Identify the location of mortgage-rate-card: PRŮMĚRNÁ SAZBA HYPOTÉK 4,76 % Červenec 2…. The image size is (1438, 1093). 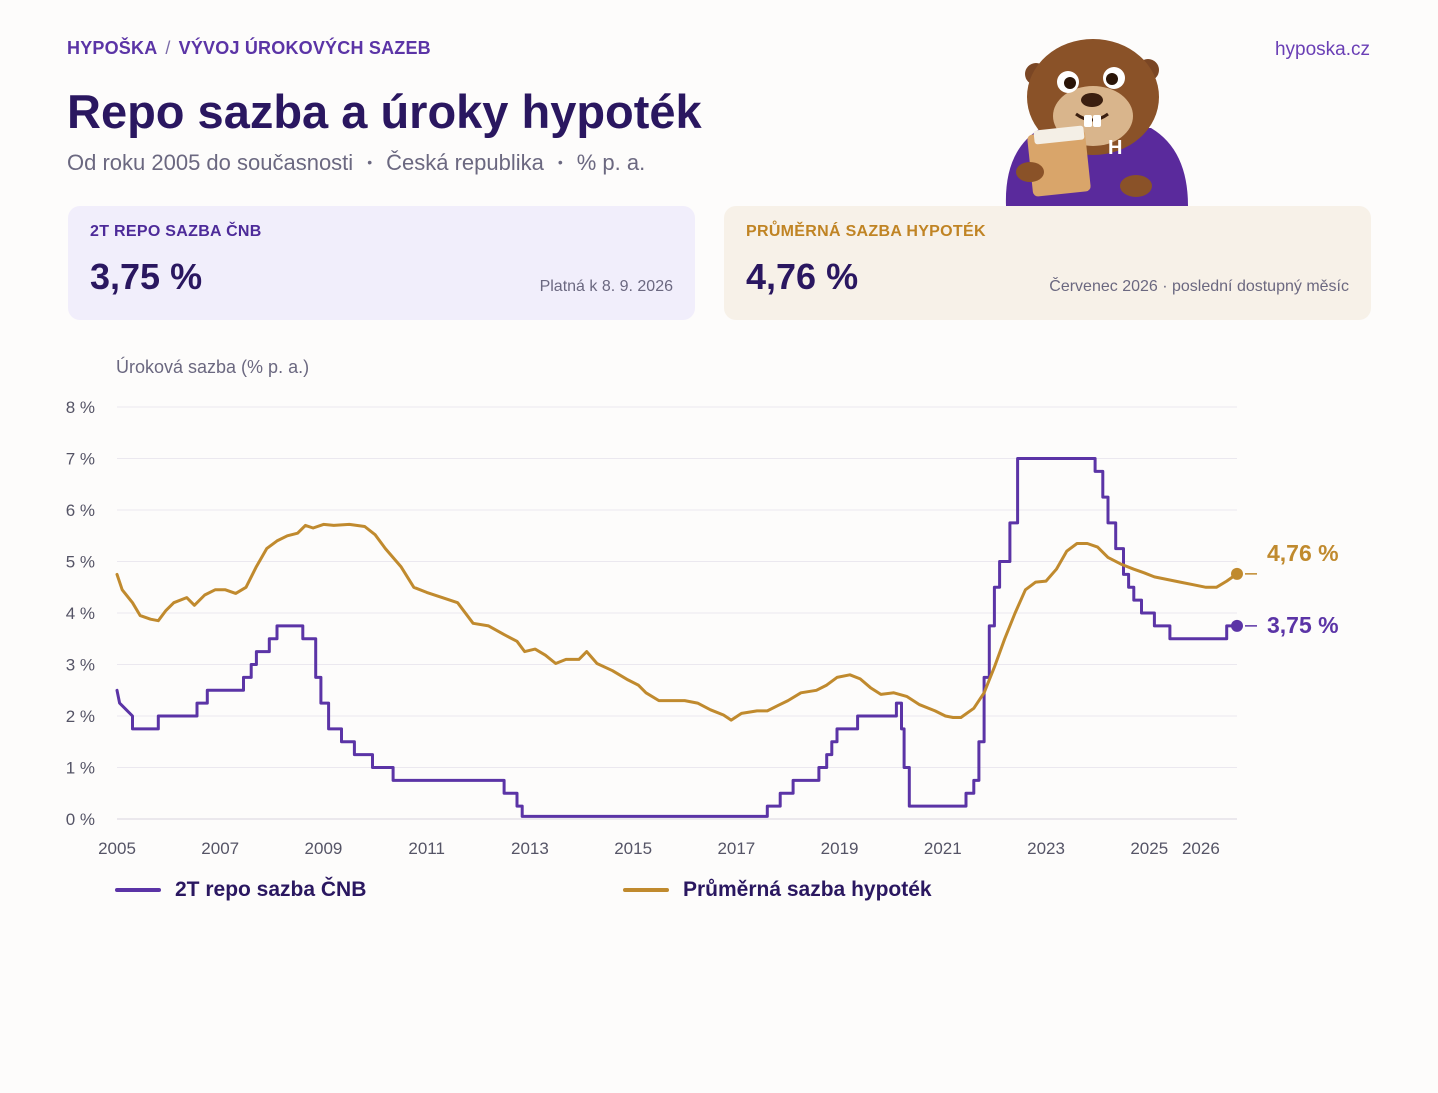
(1047, 263).